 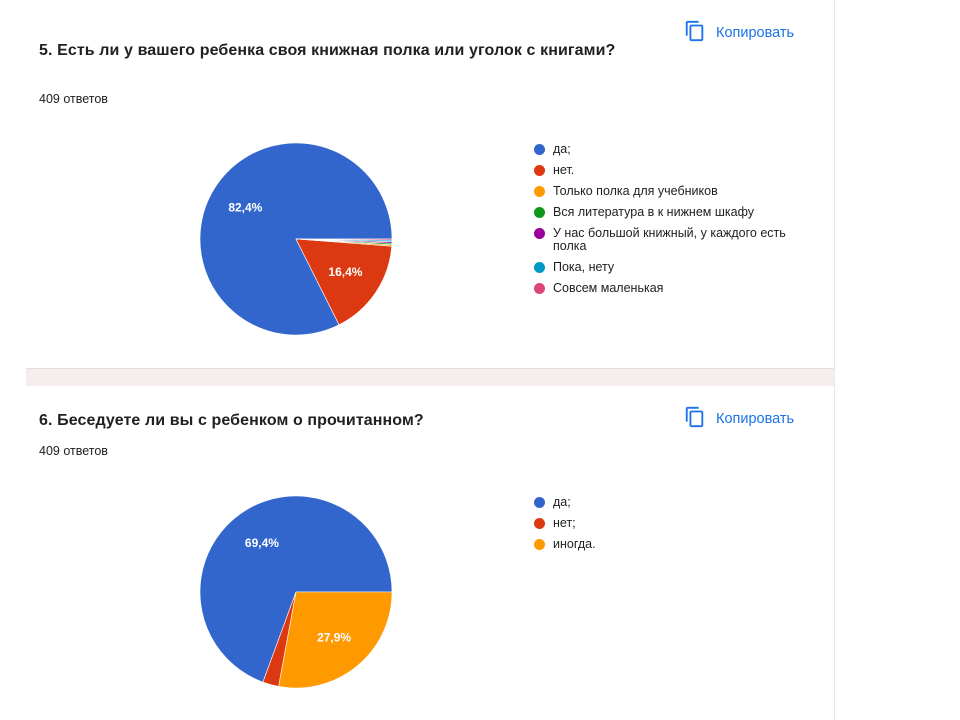 I want to click on slice-data-label: 16,4%, so click(x=345, y=272).